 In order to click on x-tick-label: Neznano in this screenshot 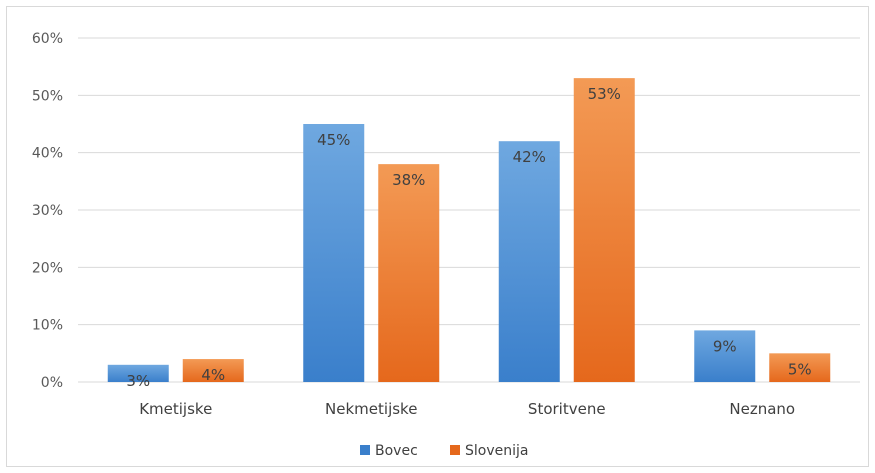, I will do `click(762, 409)`.